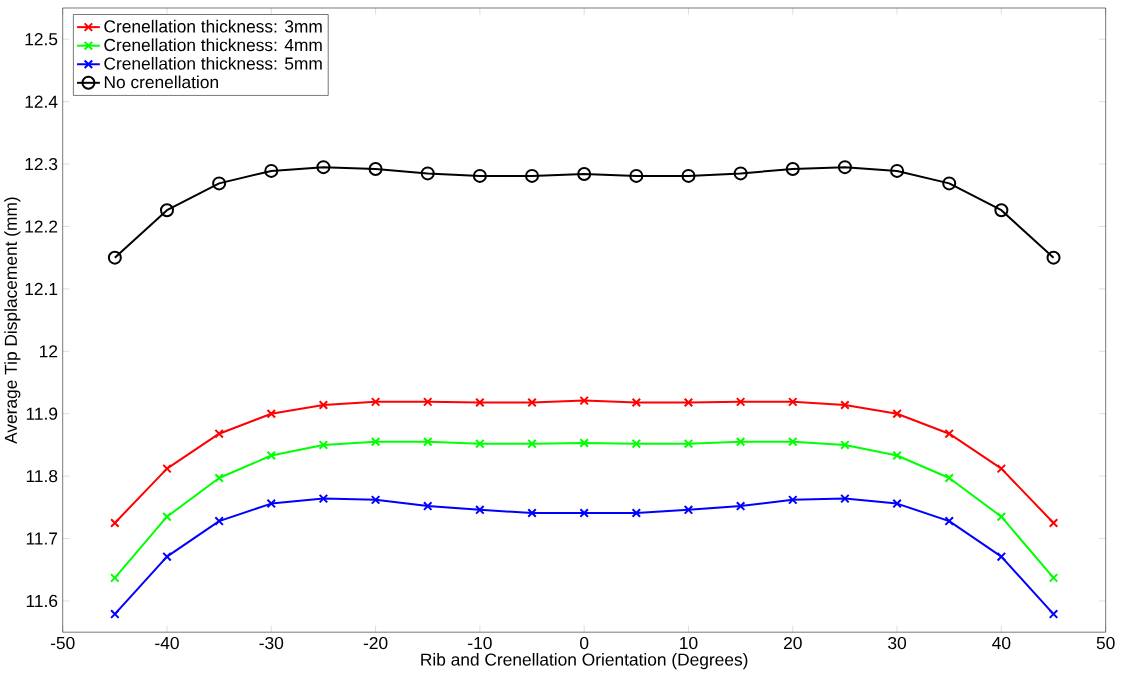  I want to click on legend-label: Crenellation thickness: 4mm, so click(213, 45).